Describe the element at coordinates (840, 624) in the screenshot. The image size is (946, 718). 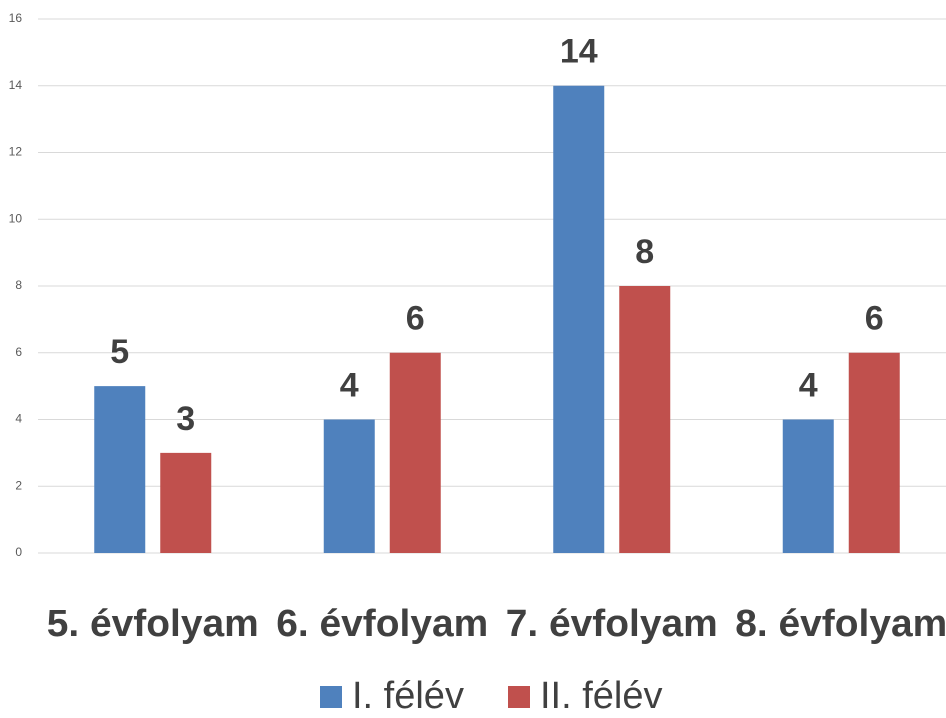
I see `x-tick-label: 8. évfolyam` at that location.